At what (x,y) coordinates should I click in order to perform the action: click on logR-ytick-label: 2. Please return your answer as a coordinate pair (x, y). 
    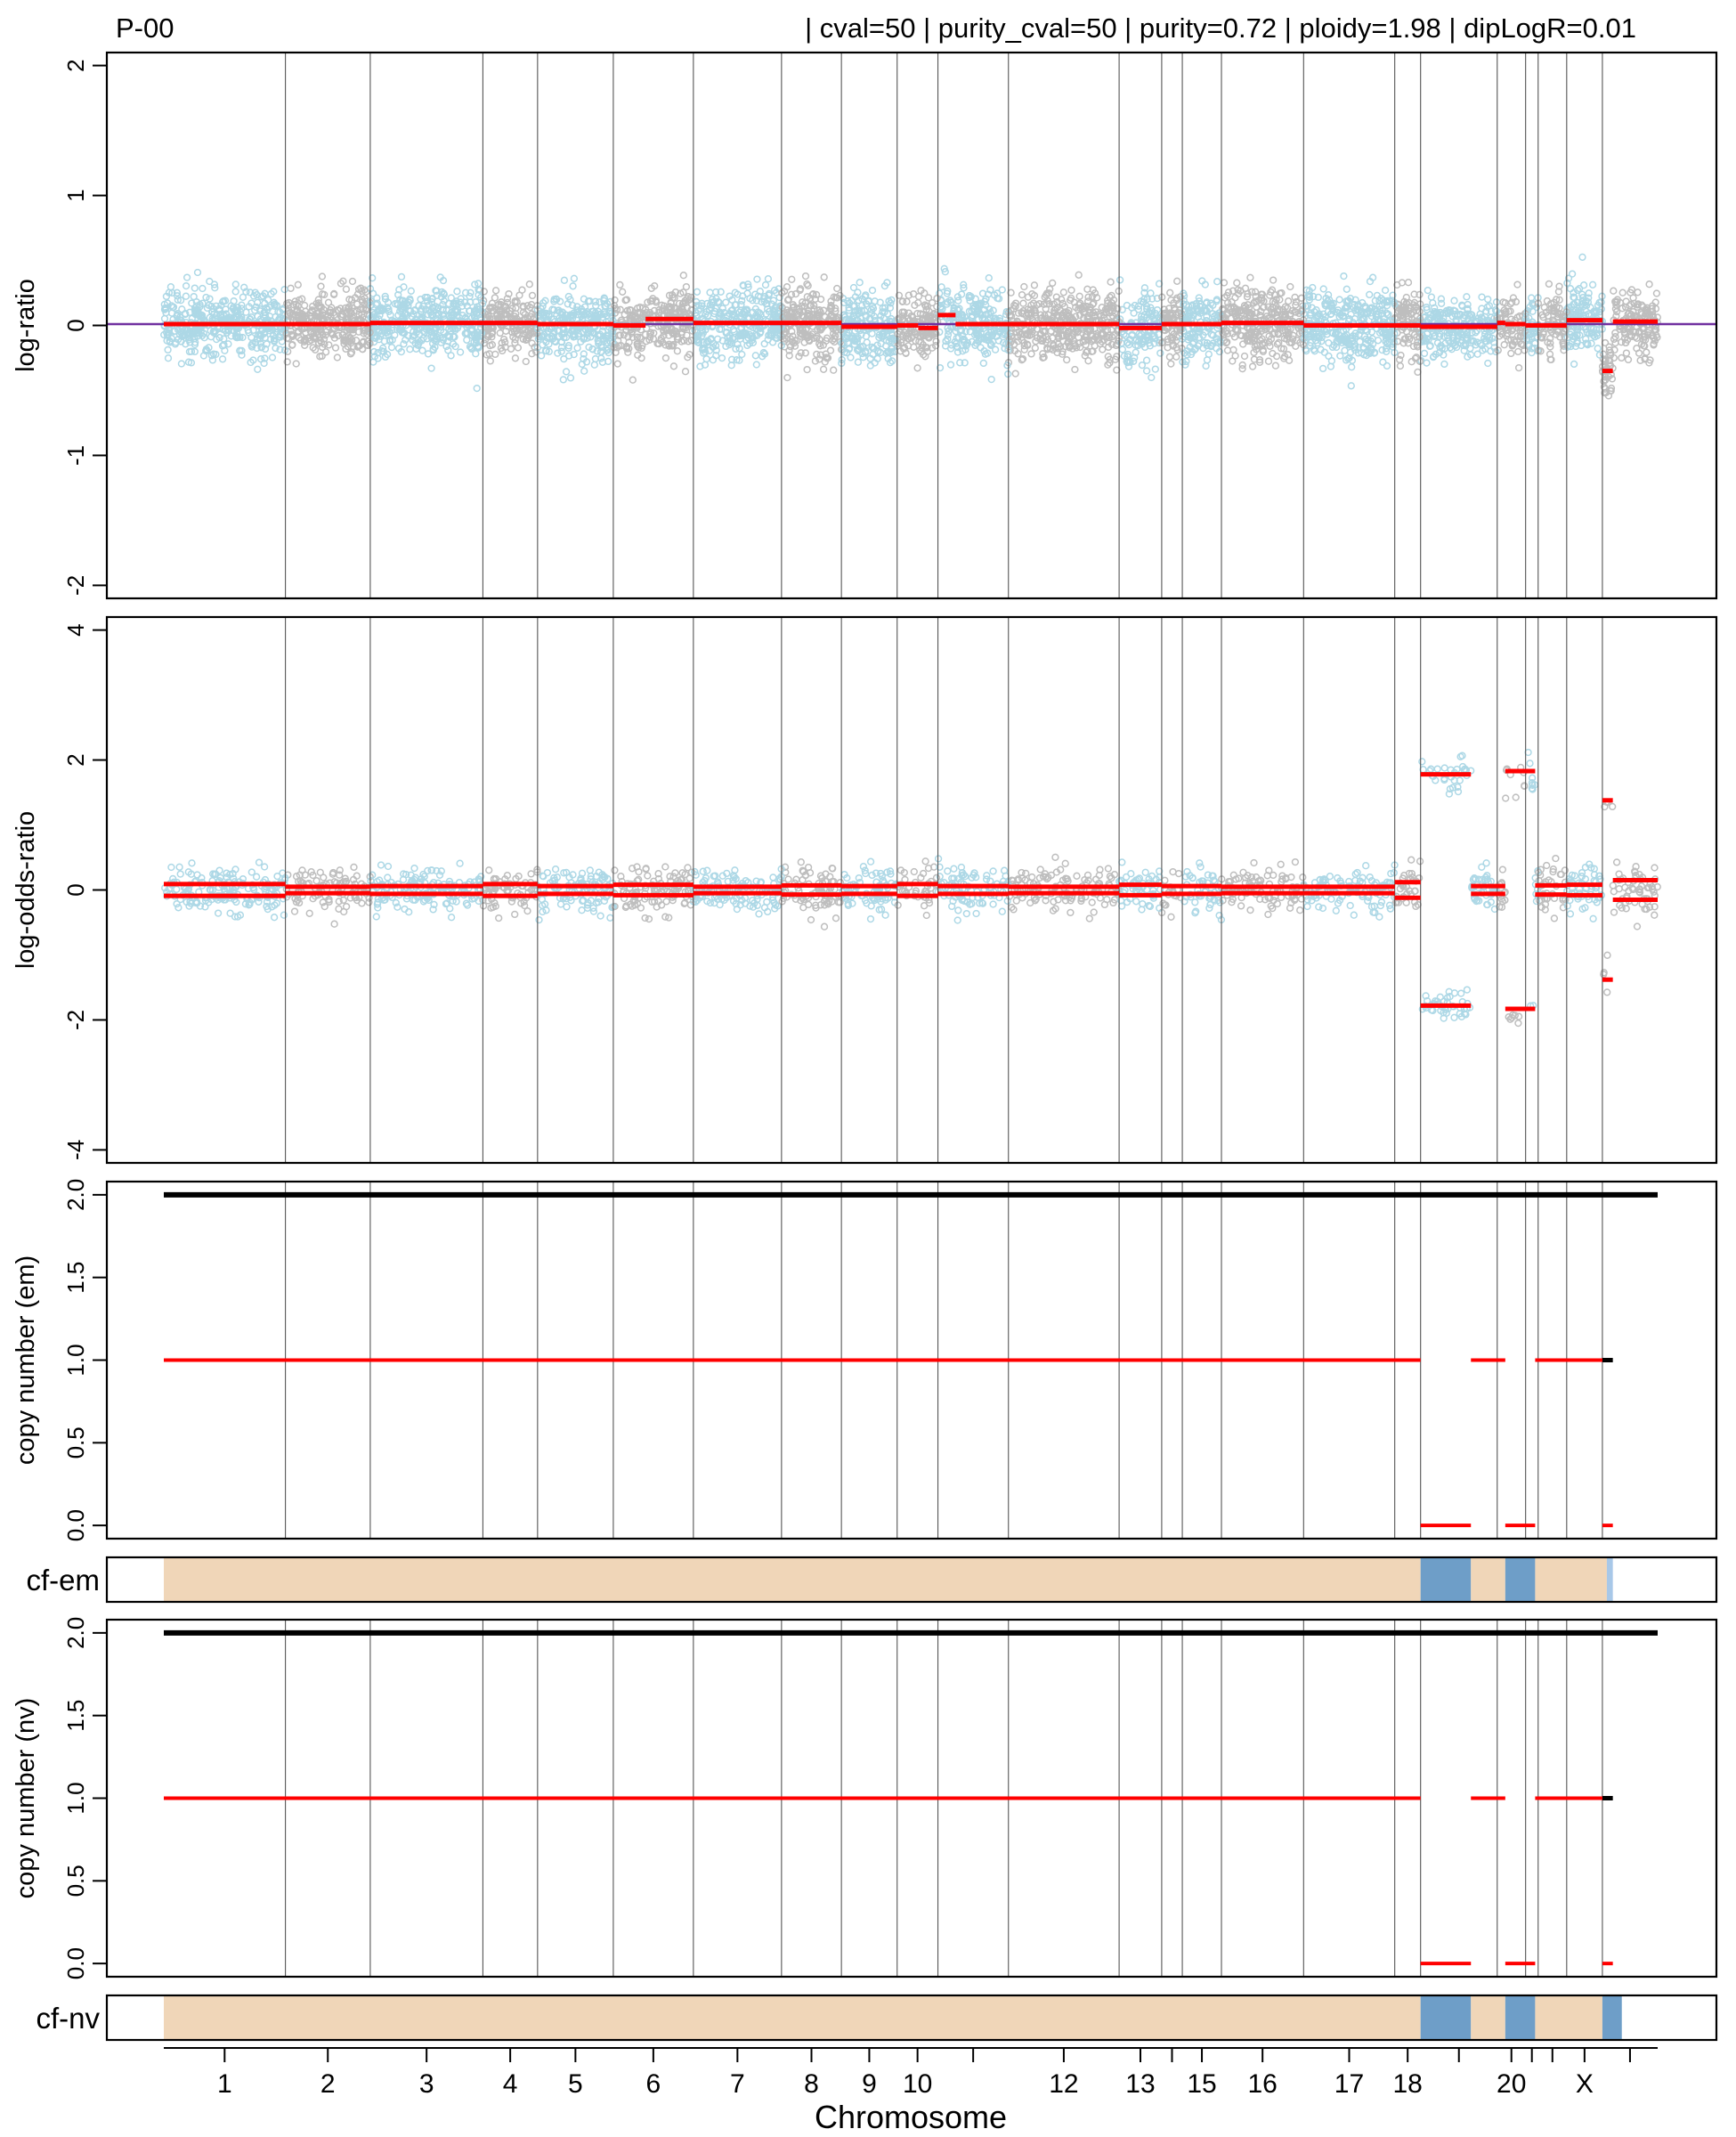
    Looking at the image, I should click on (75, 65).